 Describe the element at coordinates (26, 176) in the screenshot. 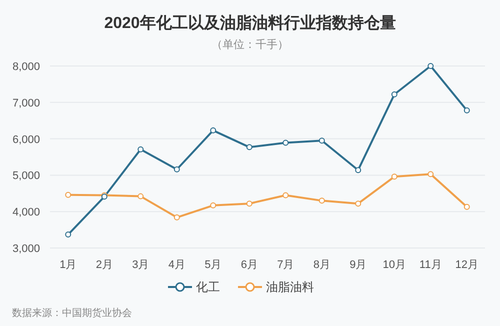

I see `y-tick-label: 5,000` at that location.